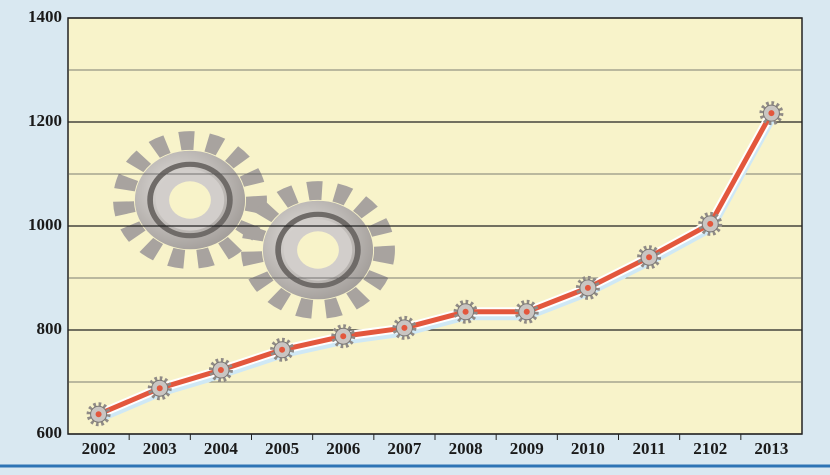 The height and width of the screenshot is (475, 830). What do you see at coordinates (282, 448) in the screenshot?
I see `x-tick-label: 2005` at bounding box center [282, 448].